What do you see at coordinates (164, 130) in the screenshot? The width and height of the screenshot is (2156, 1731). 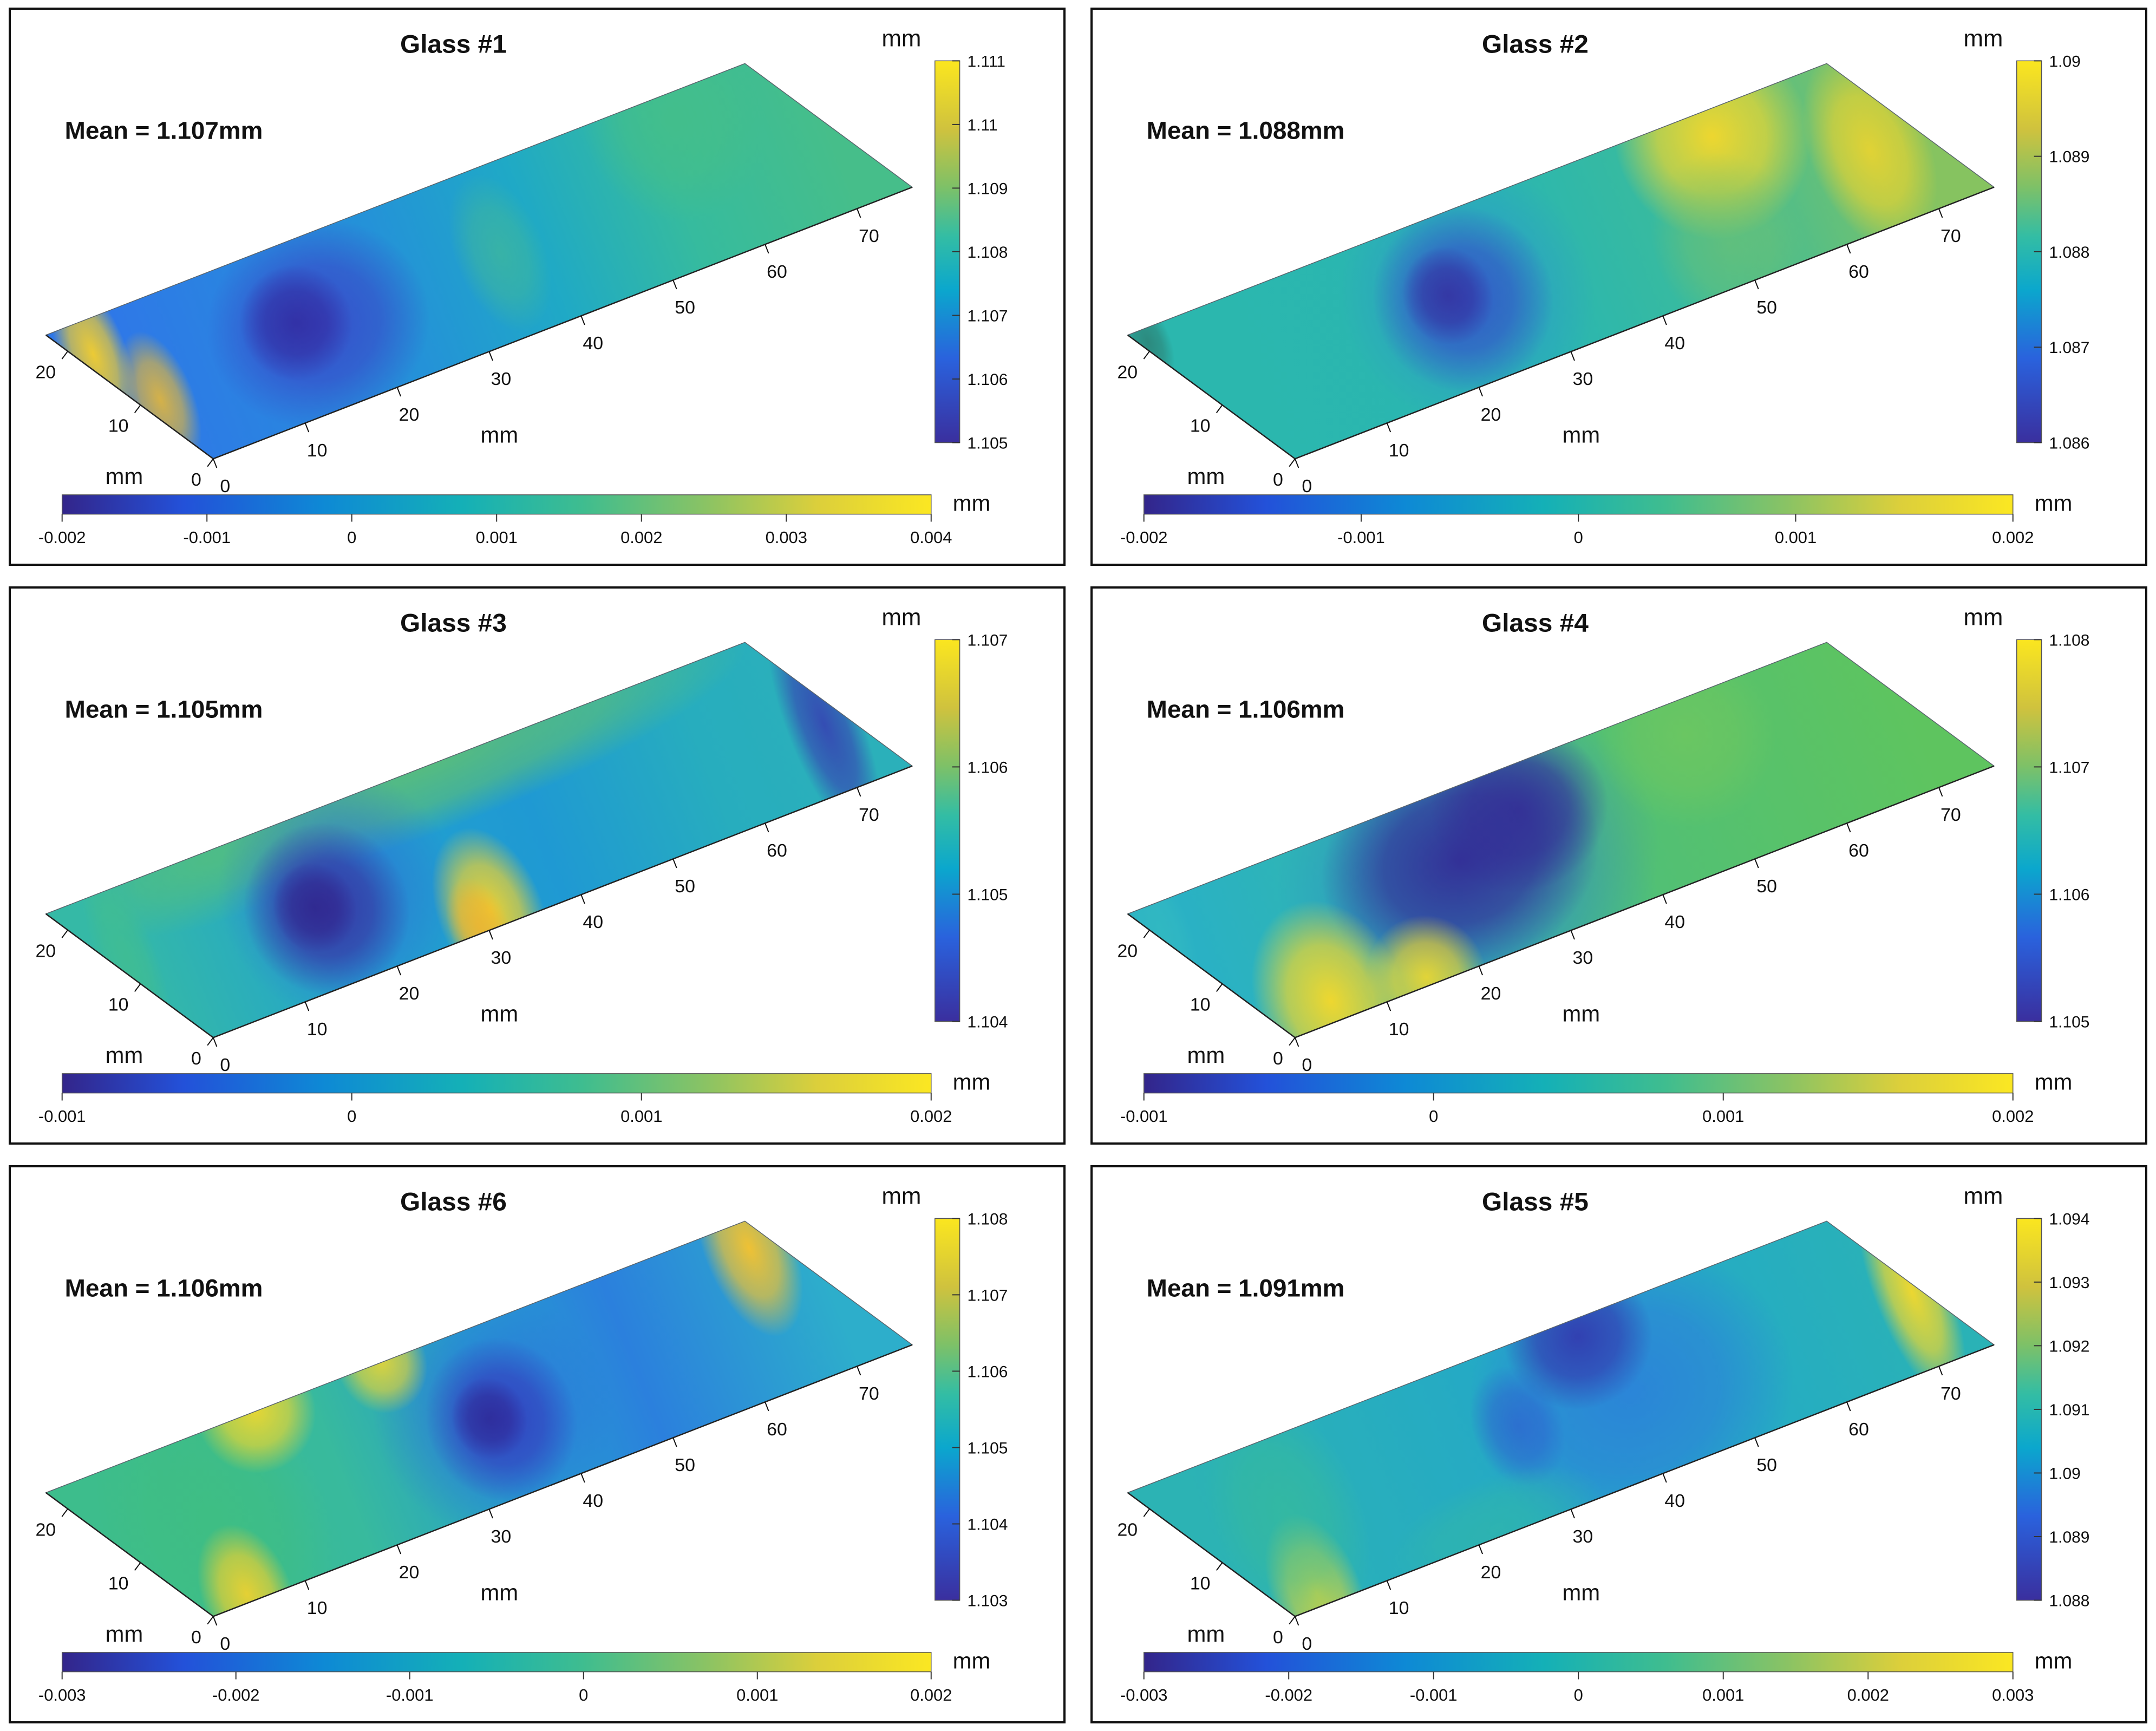 I see `mean-label: Mean = 1.107mm` at bounding box center [164, 130].